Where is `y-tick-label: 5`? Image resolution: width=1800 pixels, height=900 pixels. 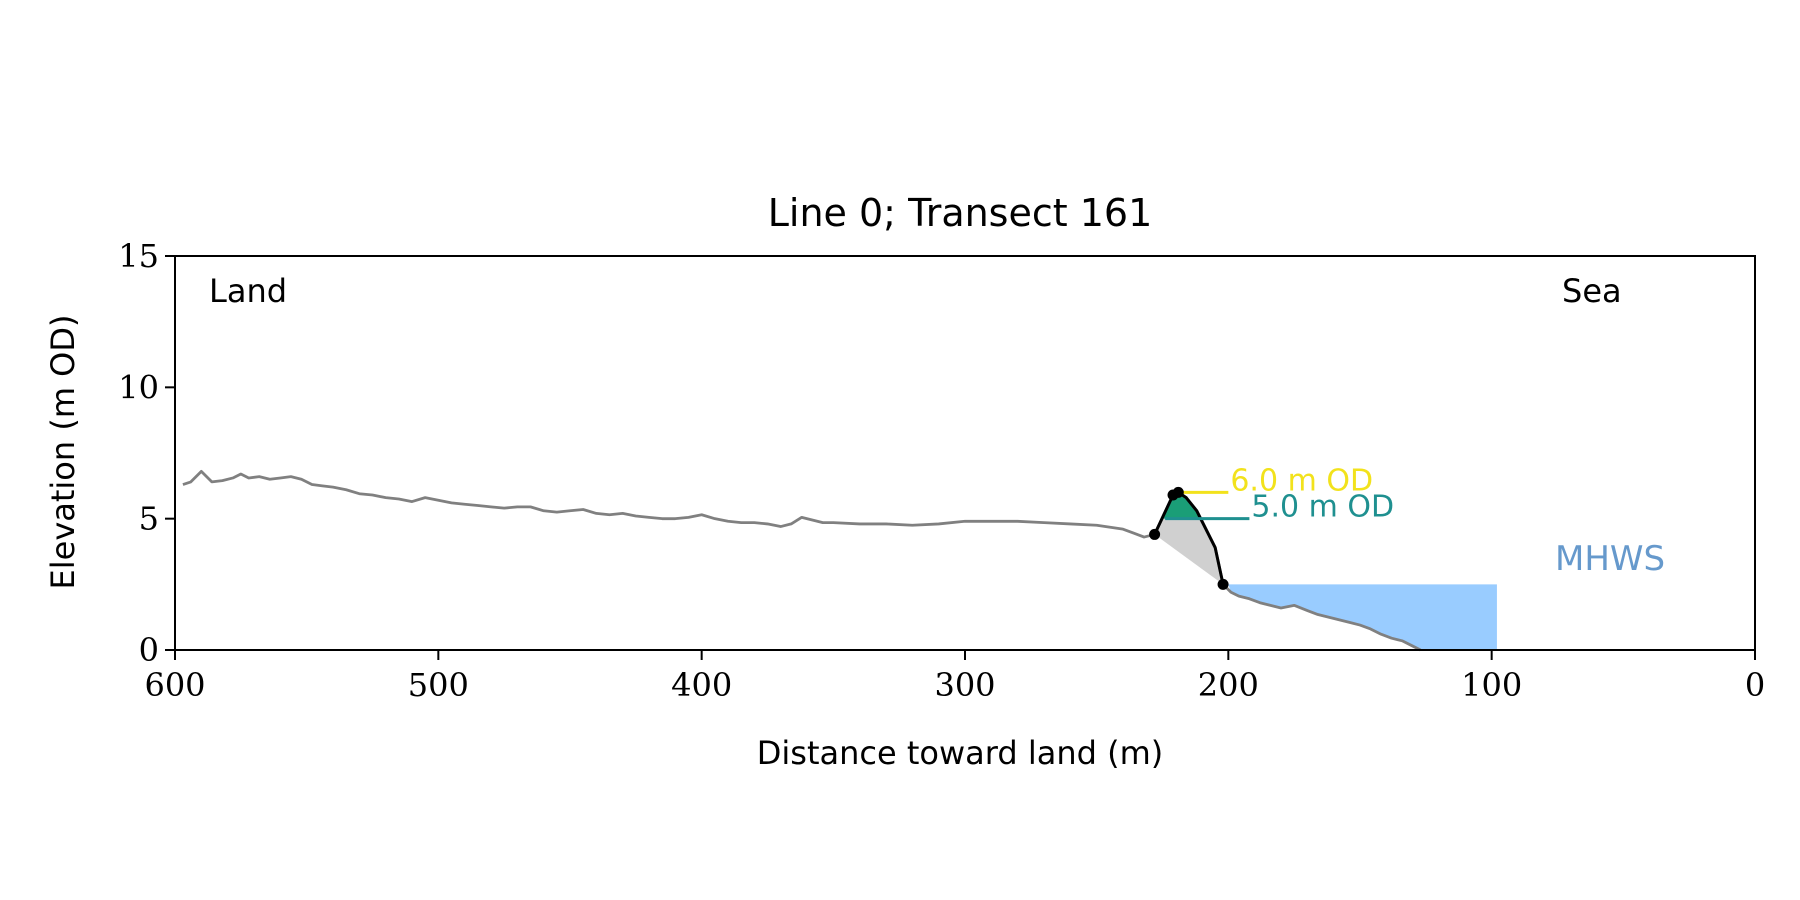 y-tick-label: 5 is located at coordinates (149, 519).